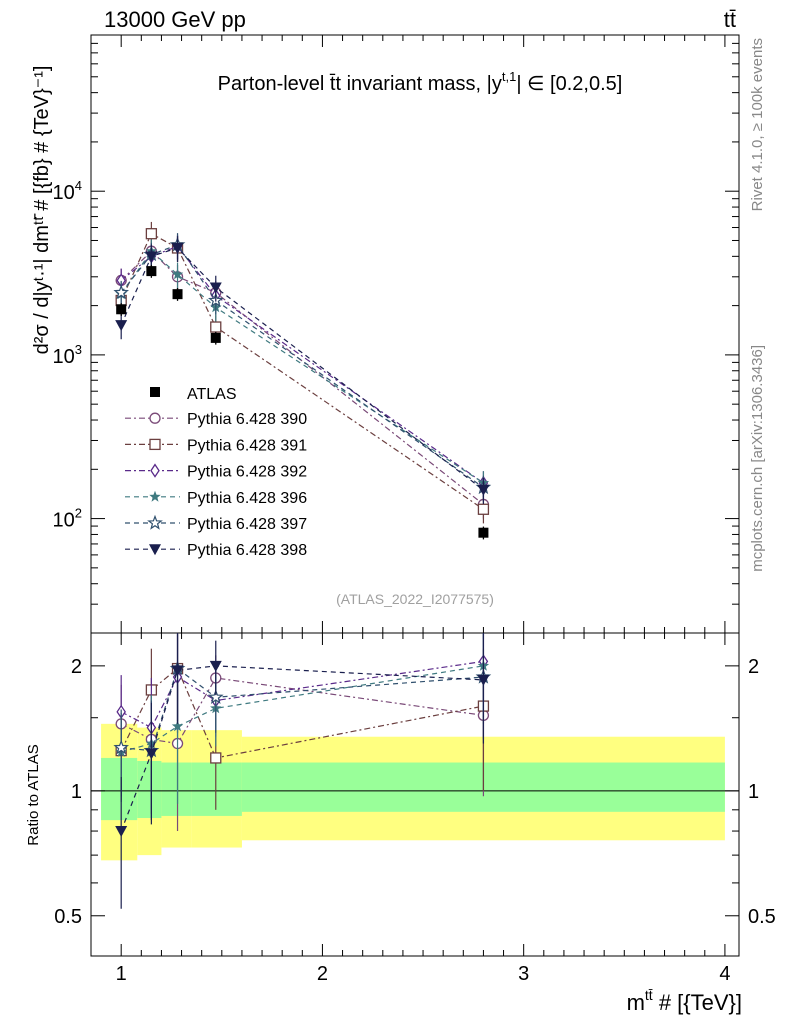  I want to click on legend-entry-4: Pythia 6.428 396, so click(216, 498).